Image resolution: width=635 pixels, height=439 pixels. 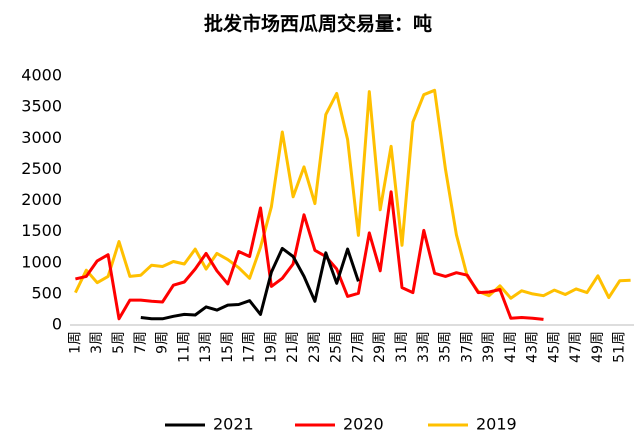 I want to click on x-tick-label: 15周, so click(x=228, y=347).